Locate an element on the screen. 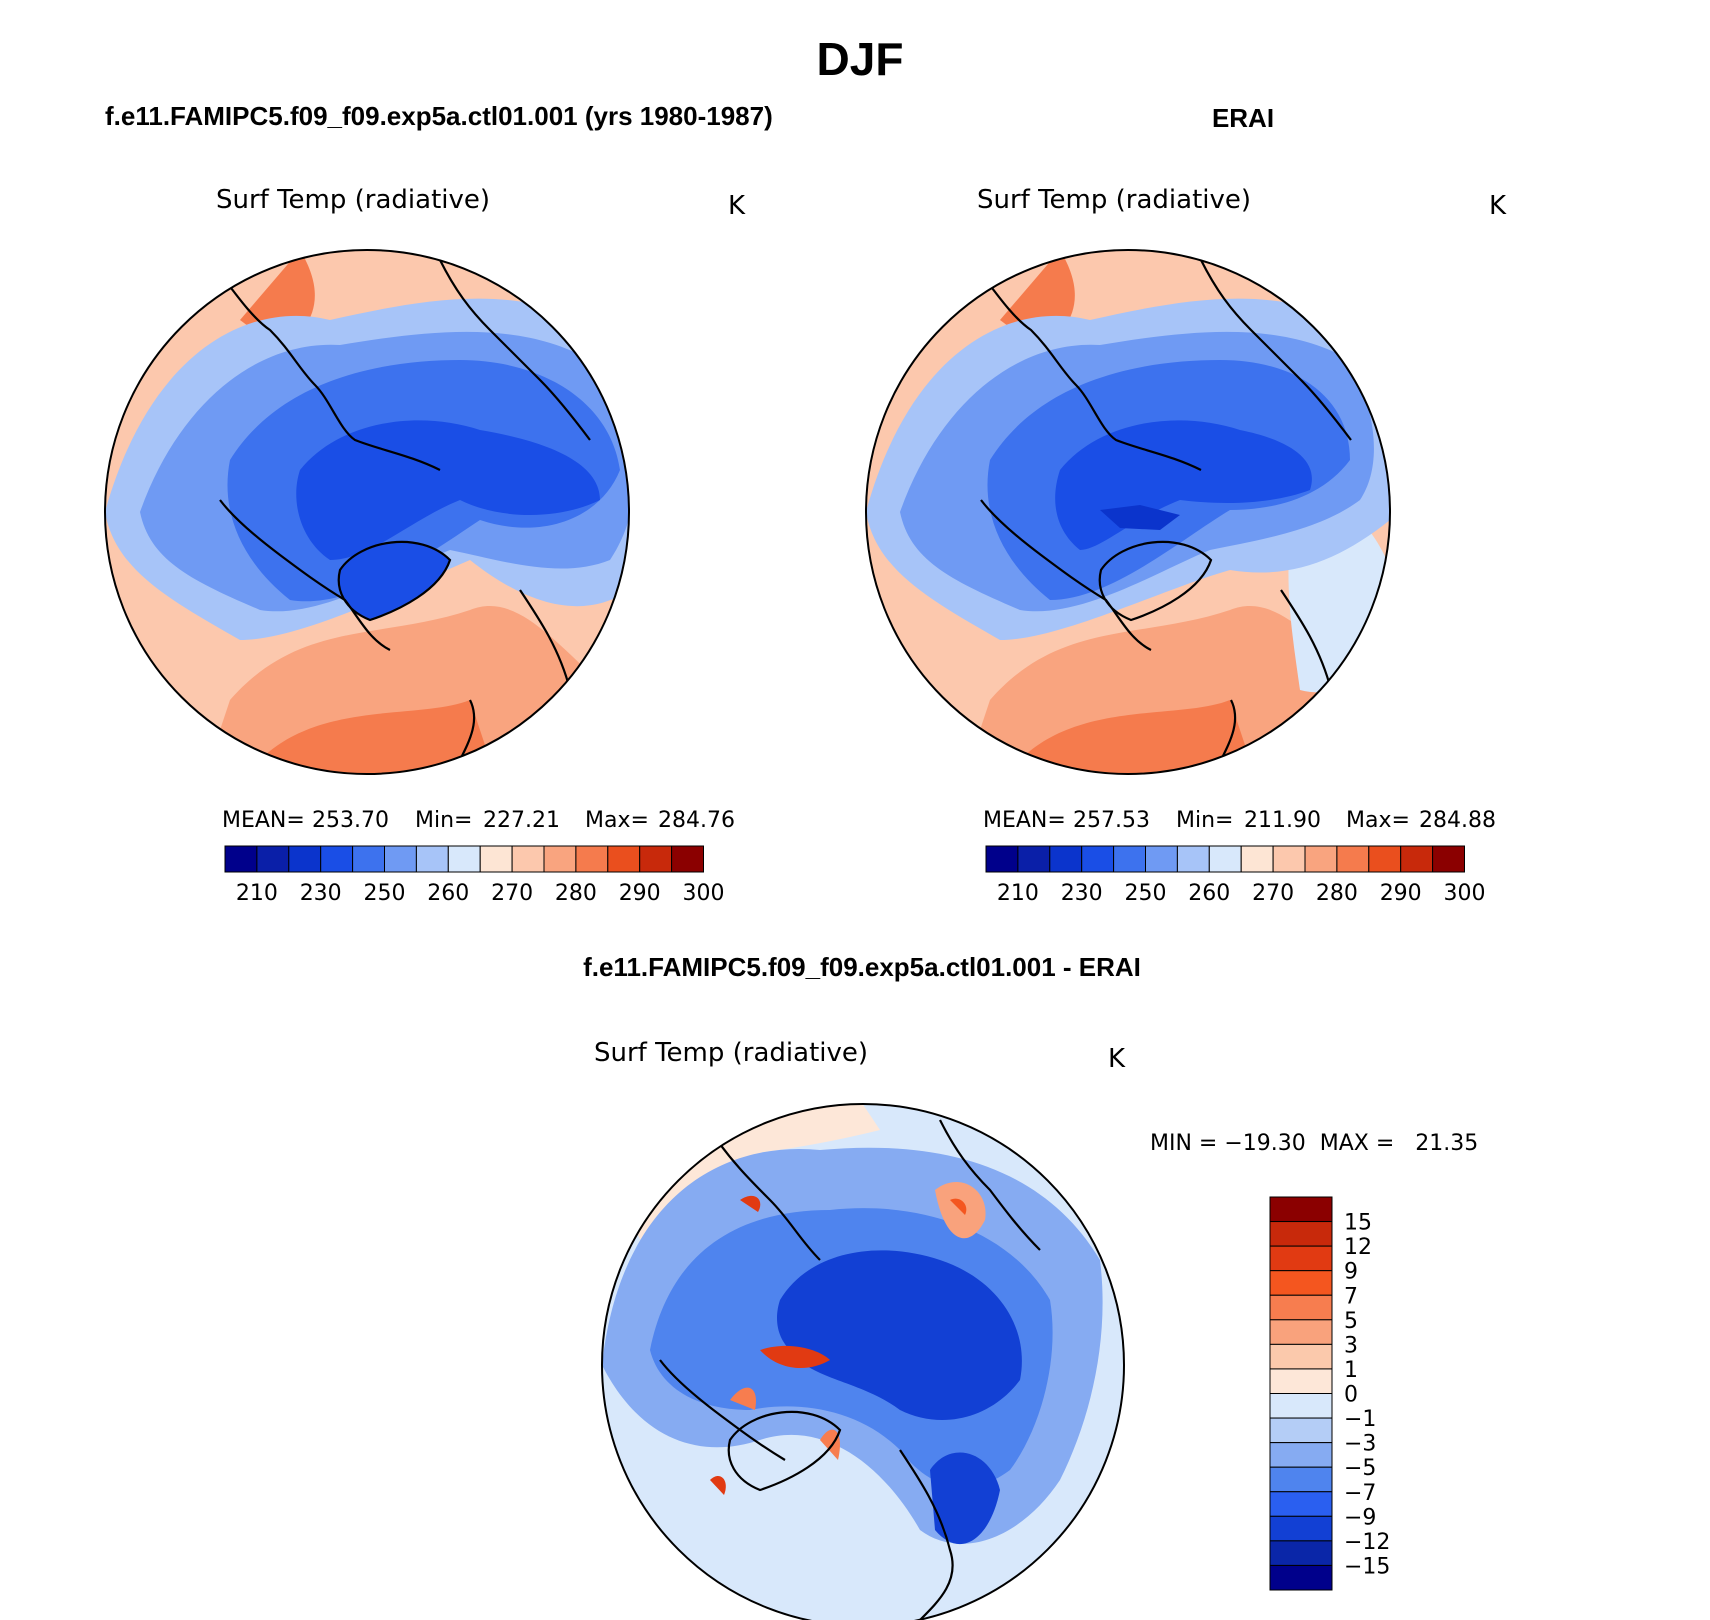 The image size is (1710, 1620). colorbar-tick-label: 5 is located at coordinates (1351, 1321).